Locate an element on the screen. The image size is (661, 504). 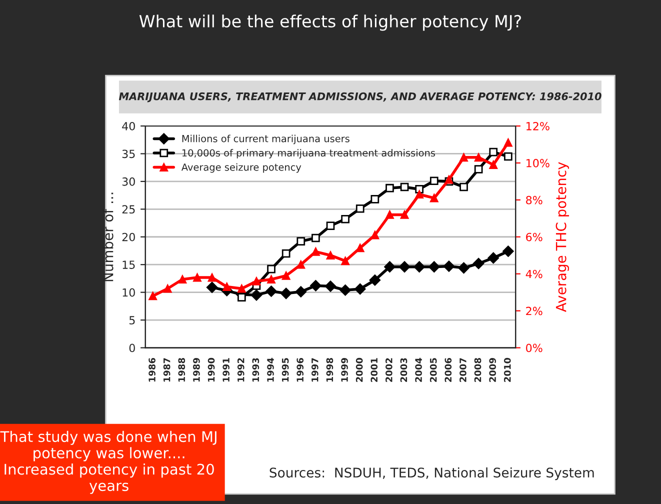
x-tick-label: 1988 is located at coordinates (182, 370).